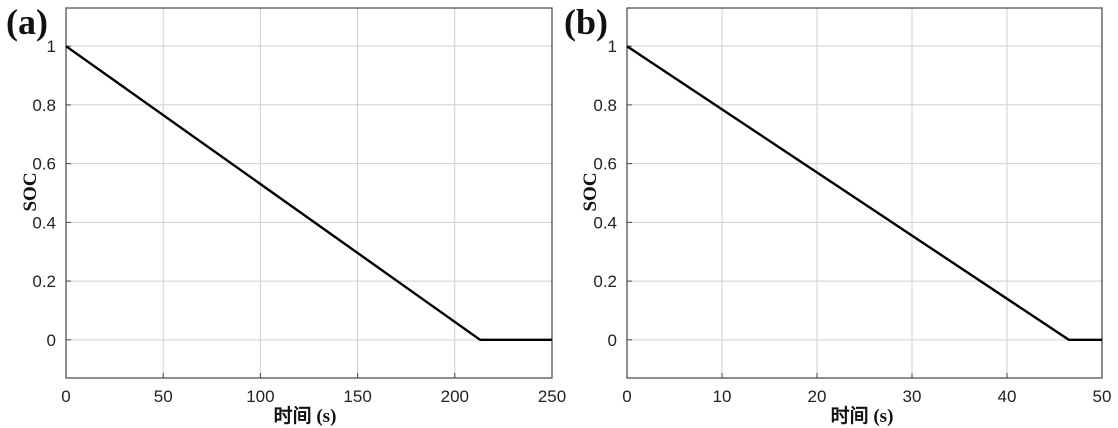 The image size is (1118, 428). Describe the element at coordinates (455, 396) in the screenshot. I see `x-tick-label: 200` at that location.